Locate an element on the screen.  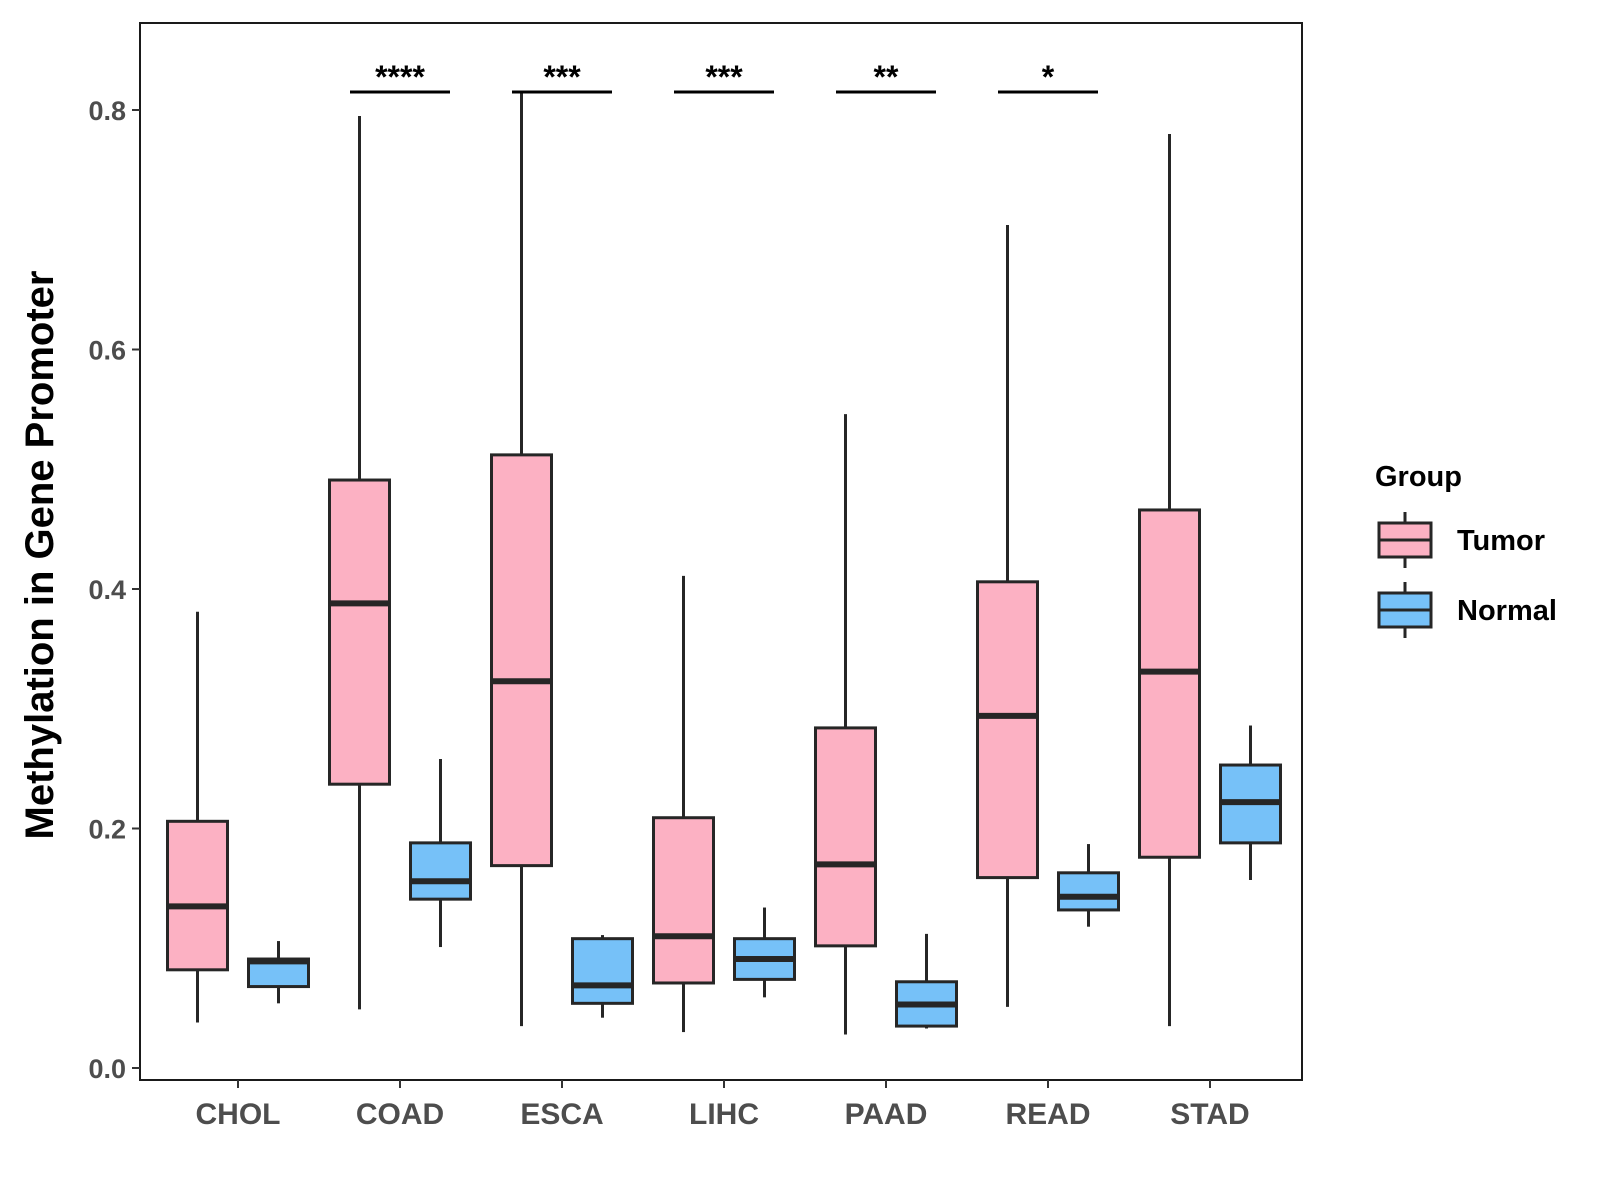
box-normal-paad is located at coordinates (926, 981).